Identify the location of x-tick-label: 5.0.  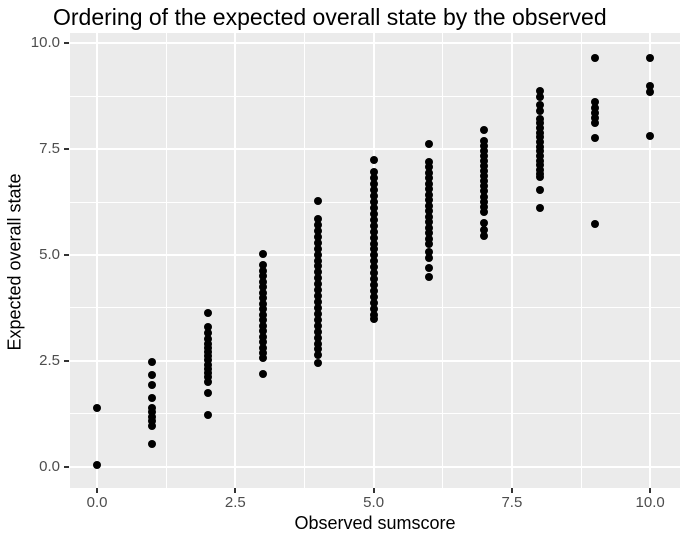
(374, 502).